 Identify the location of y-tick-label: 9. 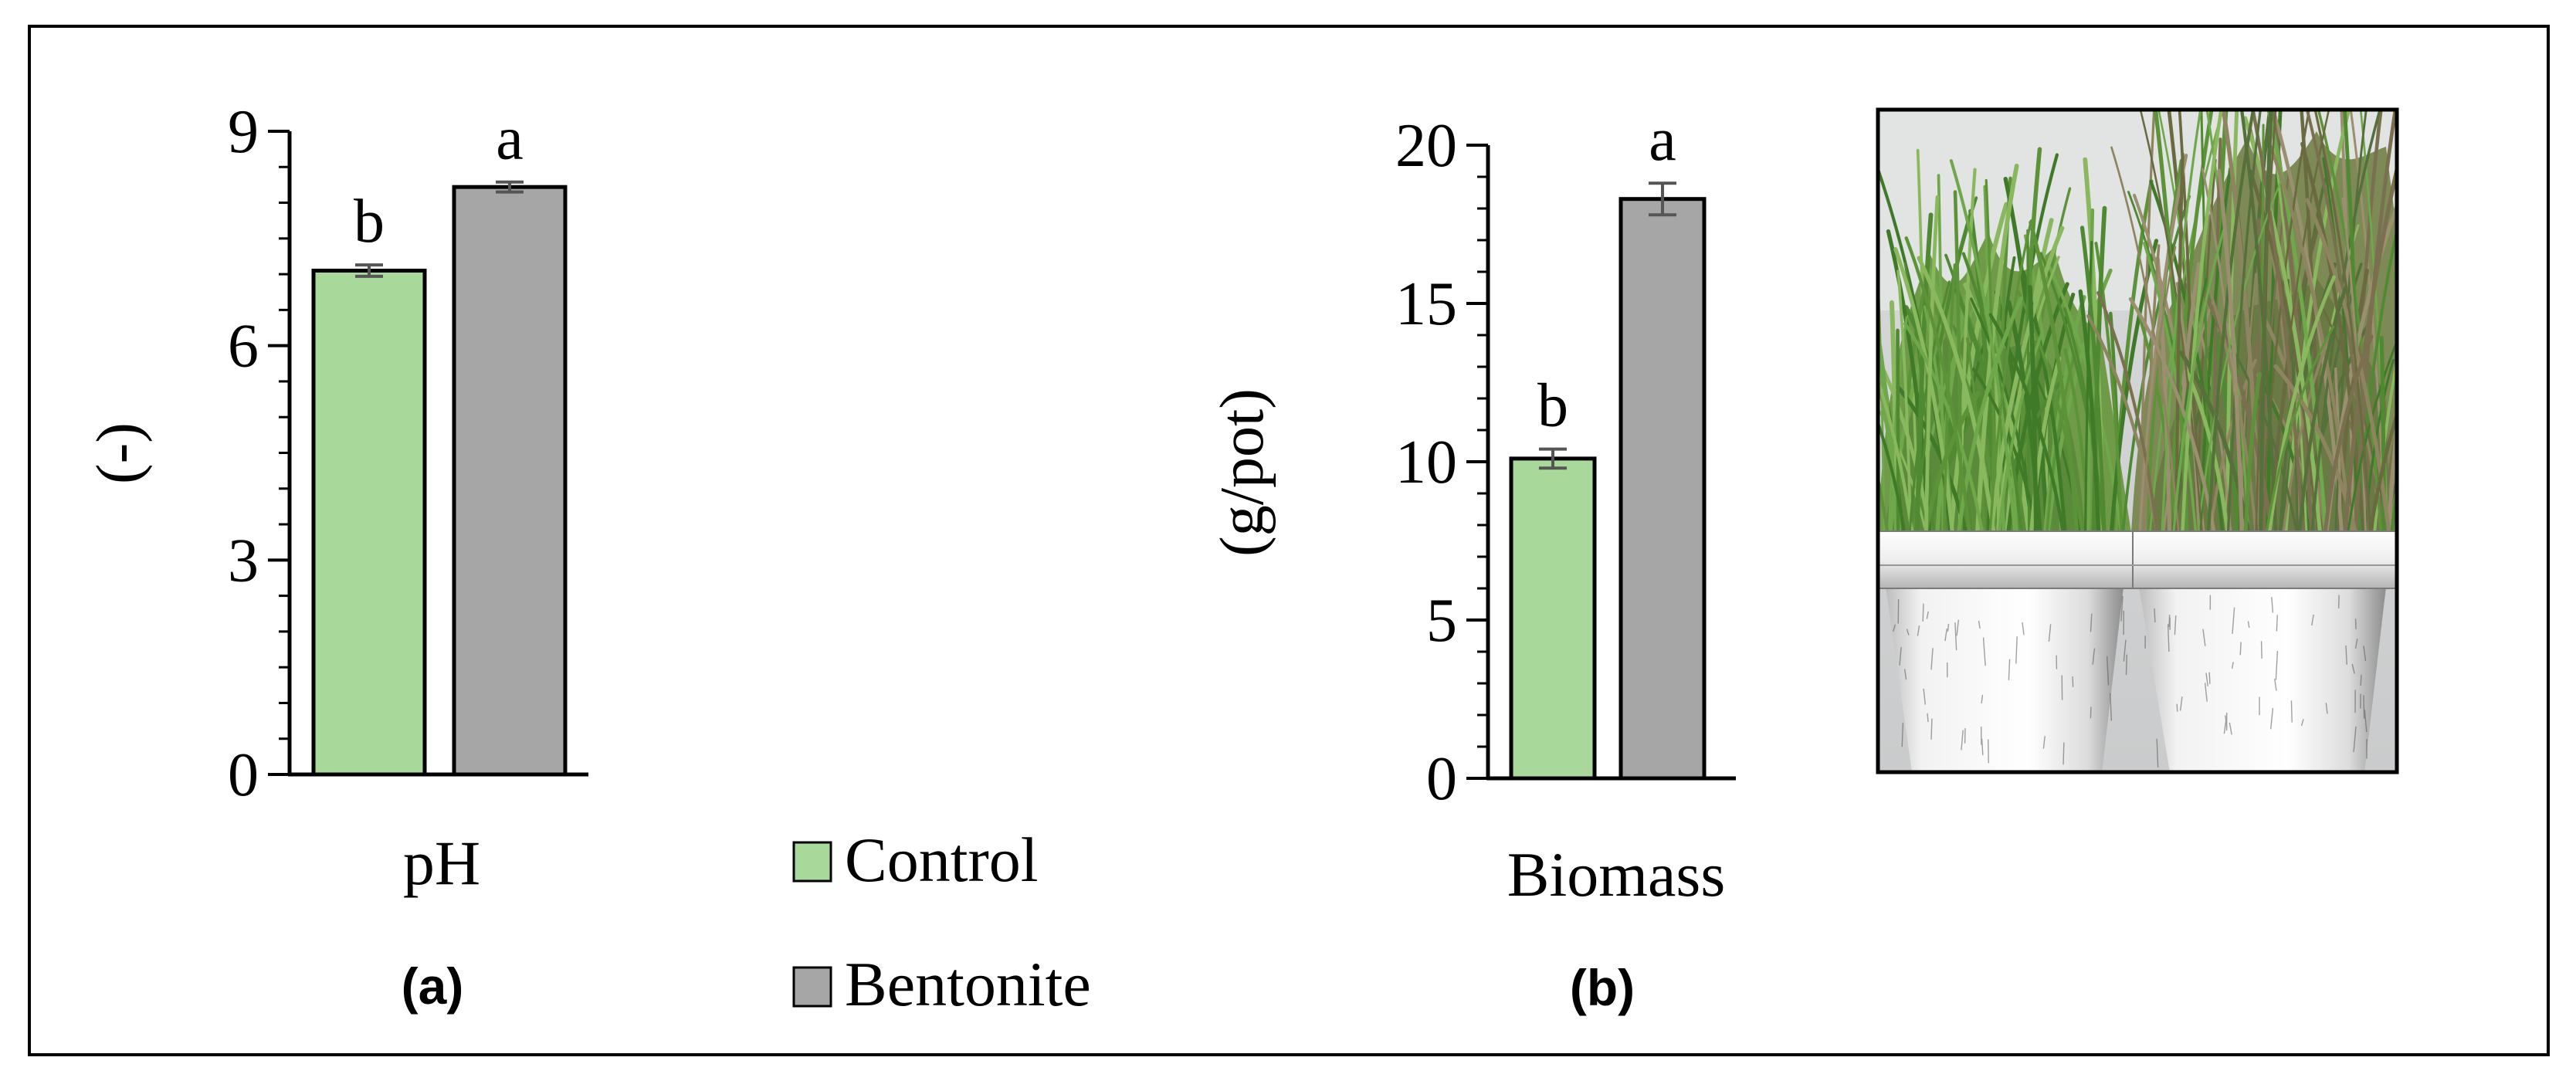
(243, 132).